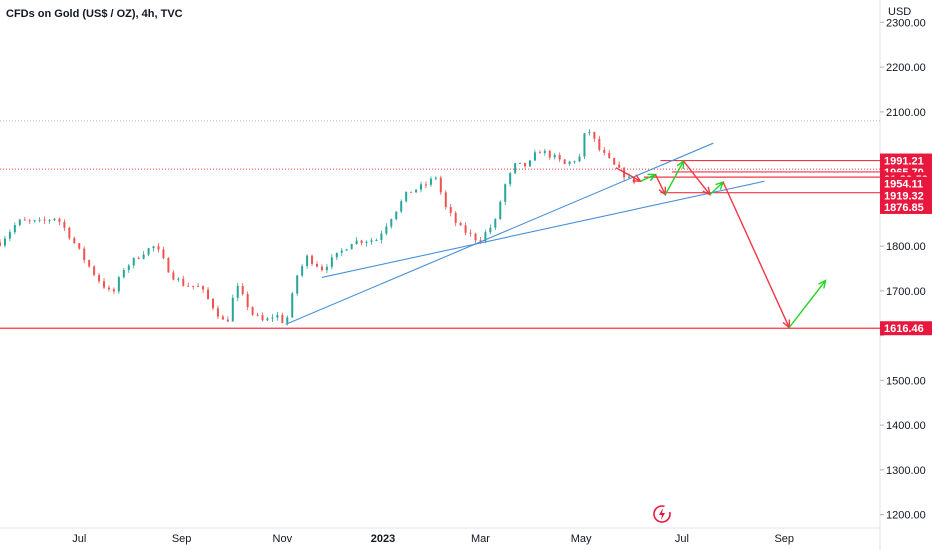 The image size is (932, 550). I want to click on tradingview-logo-icon, so click(662, 514).